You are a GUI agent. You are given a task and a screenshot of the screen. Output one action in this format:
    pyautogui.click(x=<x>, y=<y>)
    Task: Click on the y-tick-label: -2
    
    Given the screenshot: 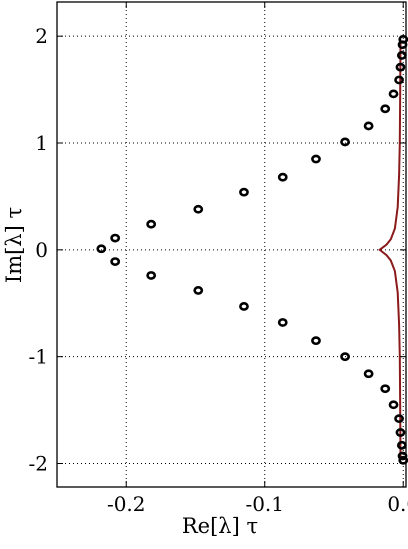 What is the action you would take?
    pyautogui.click(x=38, y=463)
    